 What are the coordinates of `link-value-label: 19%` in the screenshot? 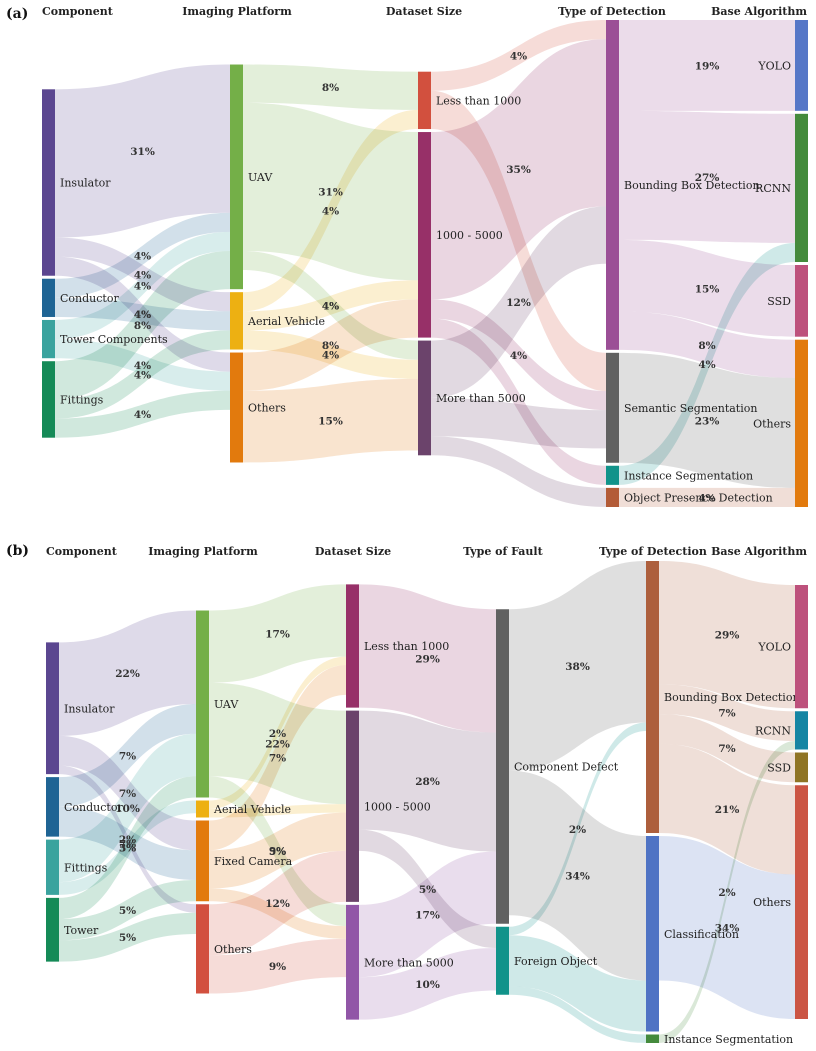 It's located at (707, 66).